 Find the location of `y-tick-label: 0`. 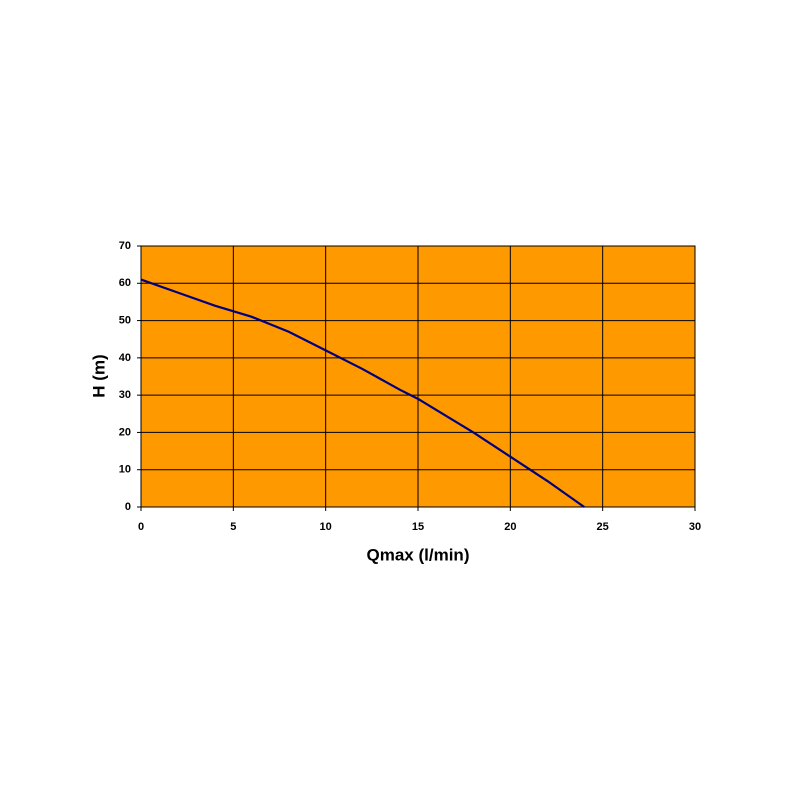

y-tick-label: 0 is located at coordinates (128, 507).